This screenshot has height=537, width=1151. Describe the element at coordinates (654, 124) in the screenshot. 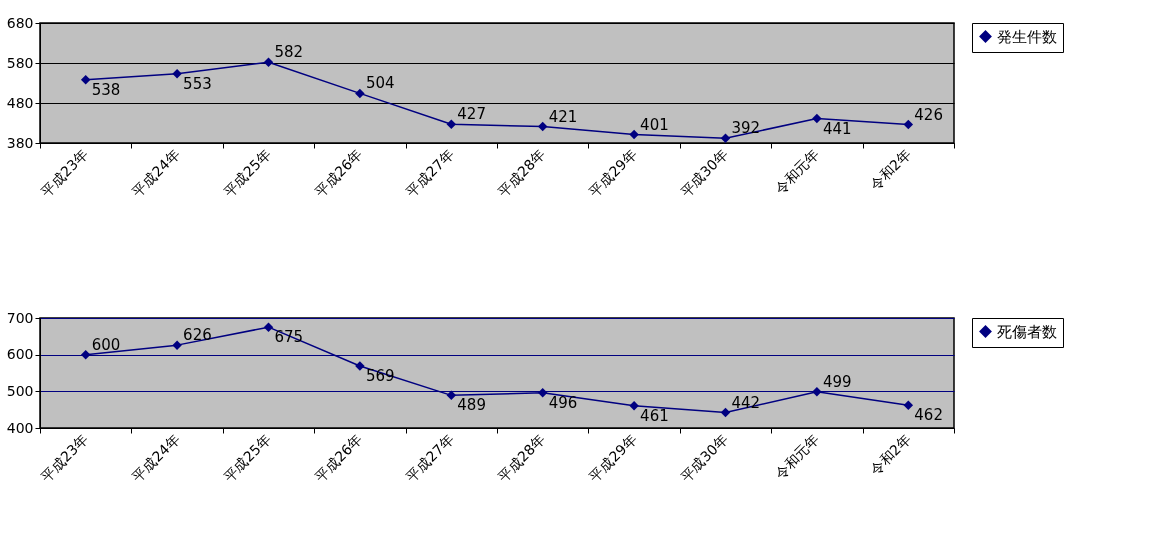

I see `data-label: 401` at that location.